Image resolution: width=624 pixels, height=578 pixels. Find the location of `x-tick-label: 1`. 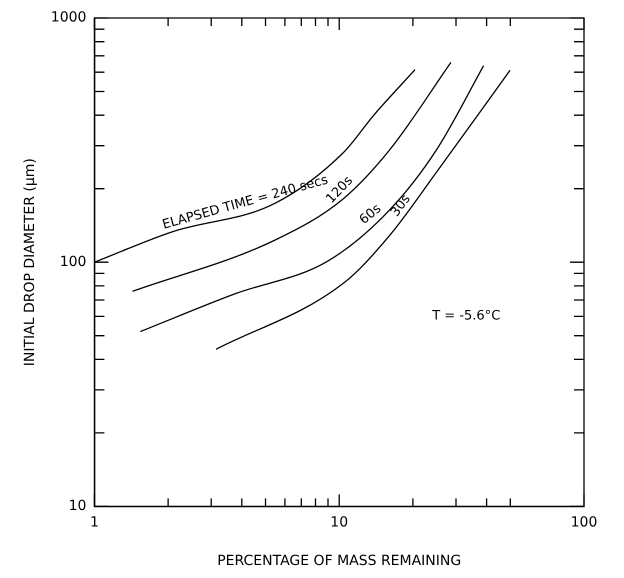

x-tick-label: 1 is located at coordinates (94, 522).